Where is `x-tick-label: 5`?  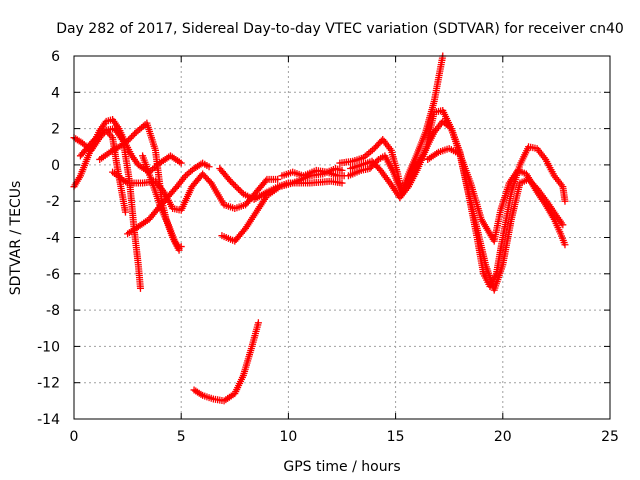
x-tick-label: 5 is located at coordinates (181, 437).